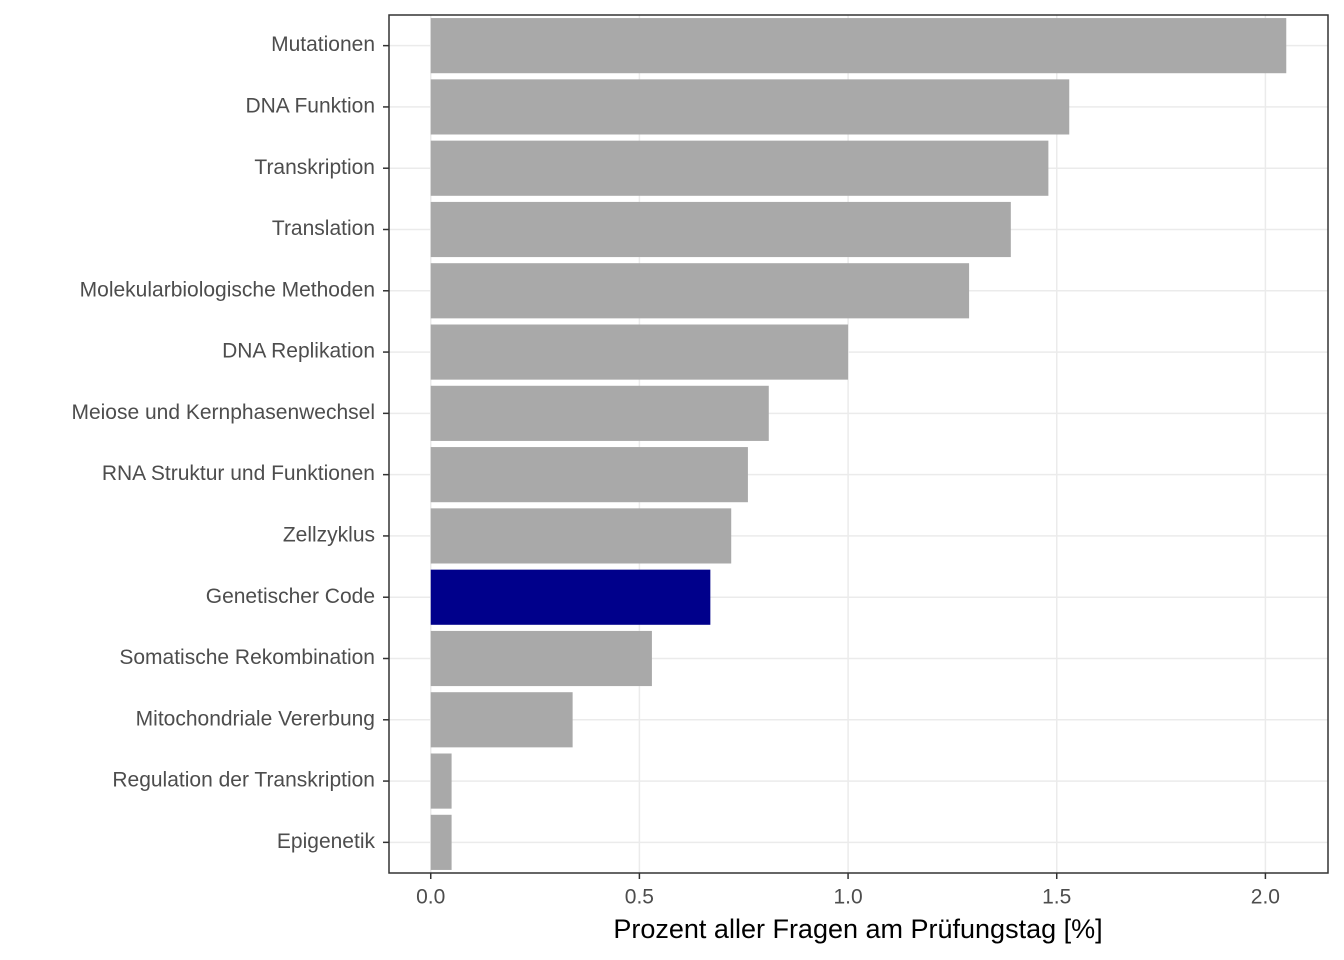  What do you see at coordinates (430, 897) in the screenshot?
I see `x-tick-label: 0.0` at bounding box center [430, 897].